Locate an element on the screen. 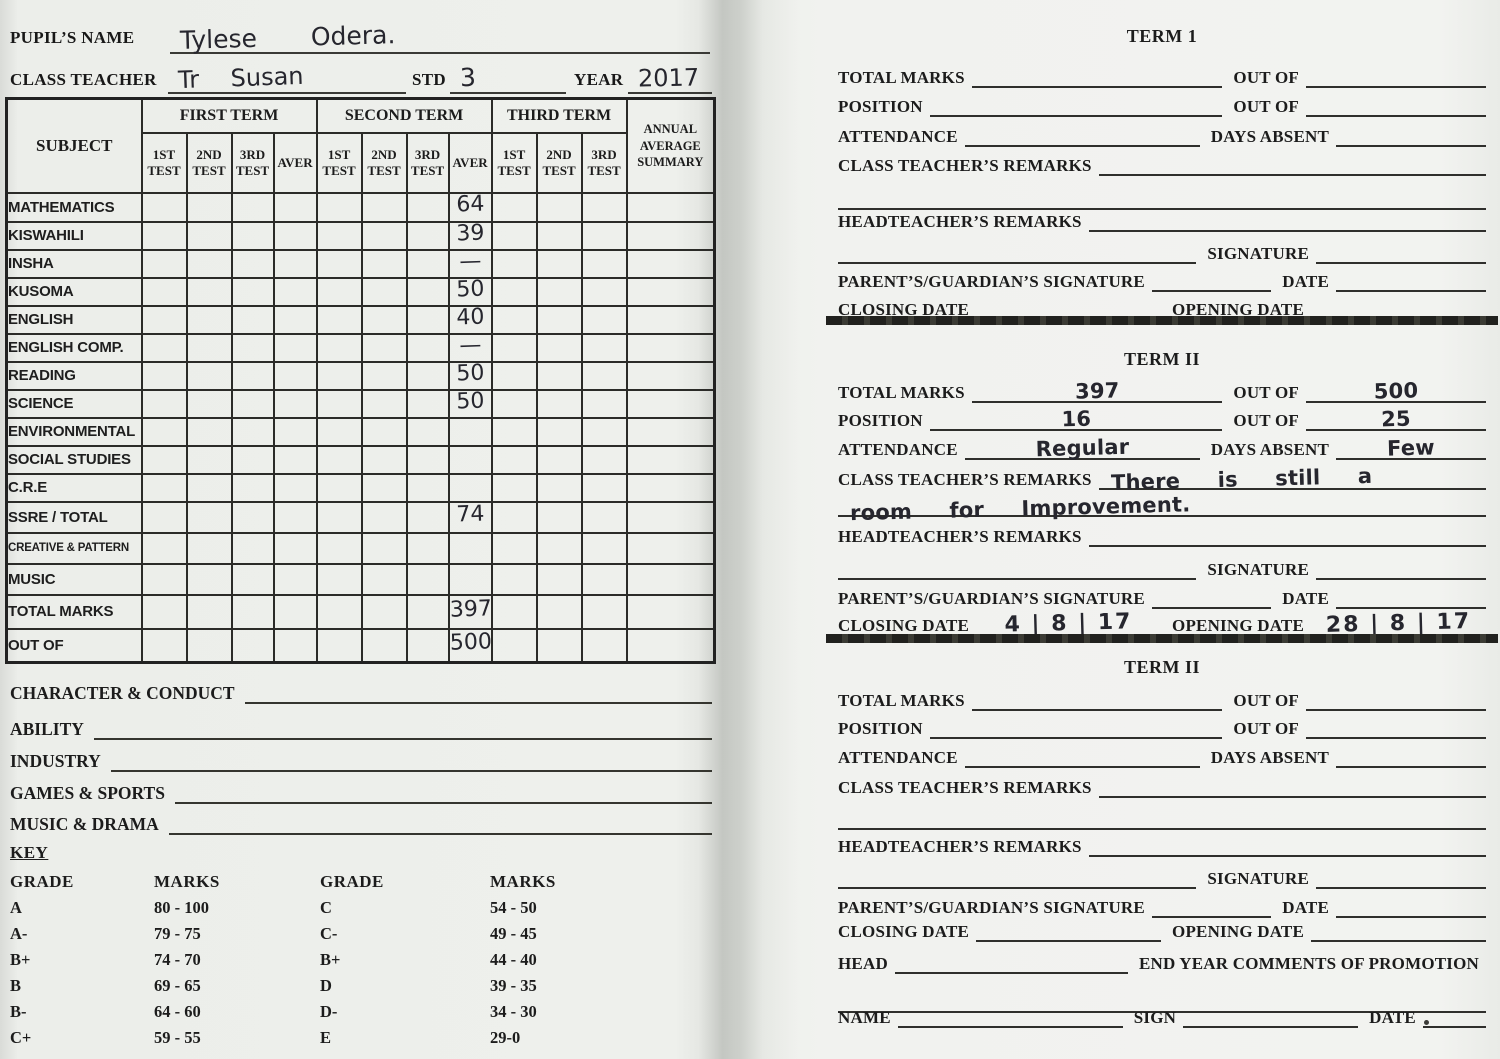 The height and width of the screenshot is (1059, 1500). subject-cell: INSHA is located at coordinates (74, 263).